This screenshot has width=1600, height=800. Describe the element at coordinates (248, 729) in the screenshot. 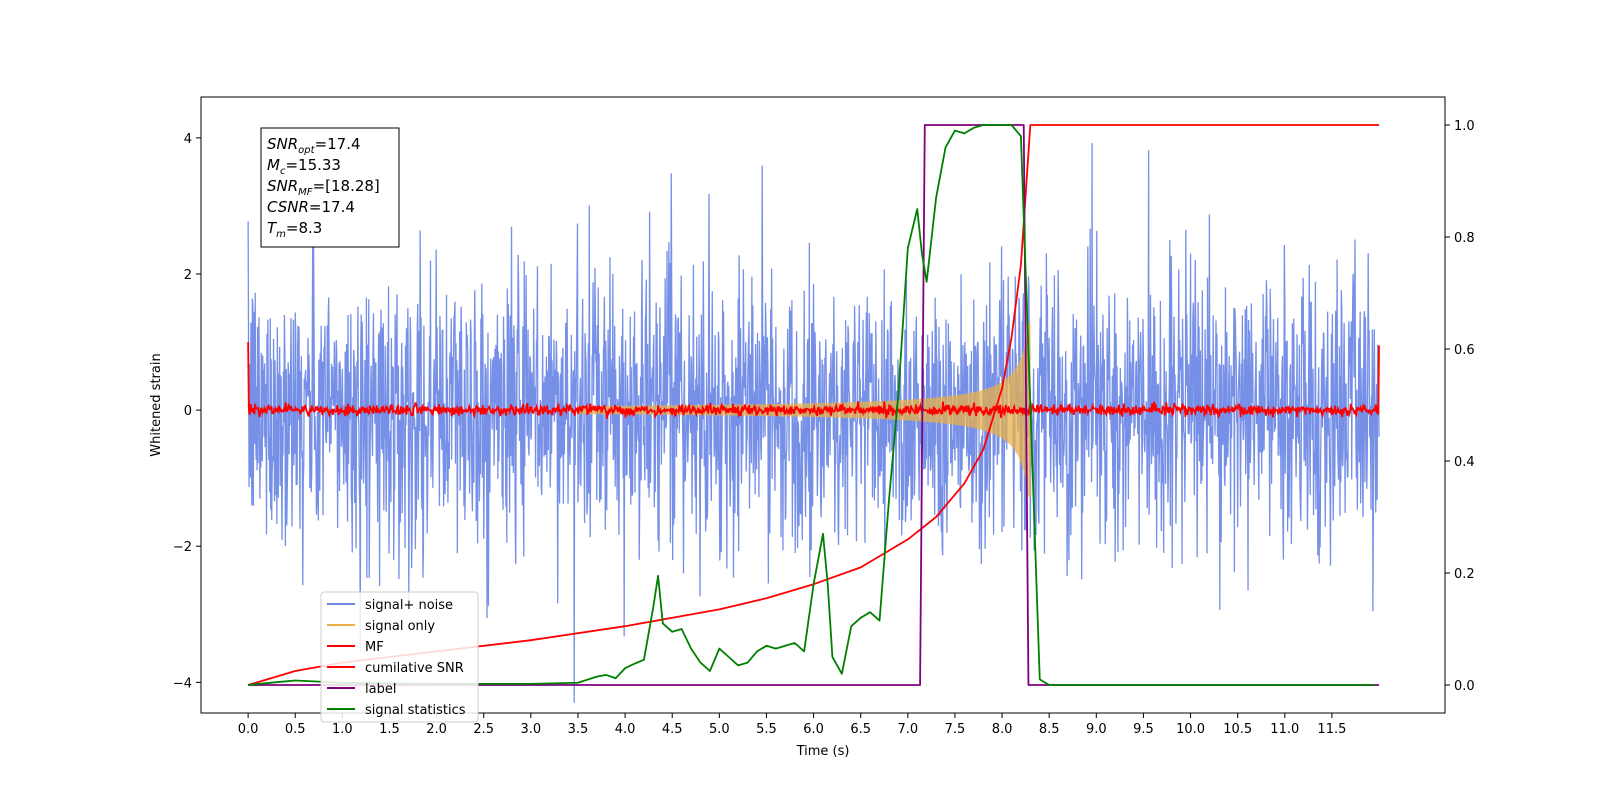

I see `x-tick-label: 0.0` at that location.